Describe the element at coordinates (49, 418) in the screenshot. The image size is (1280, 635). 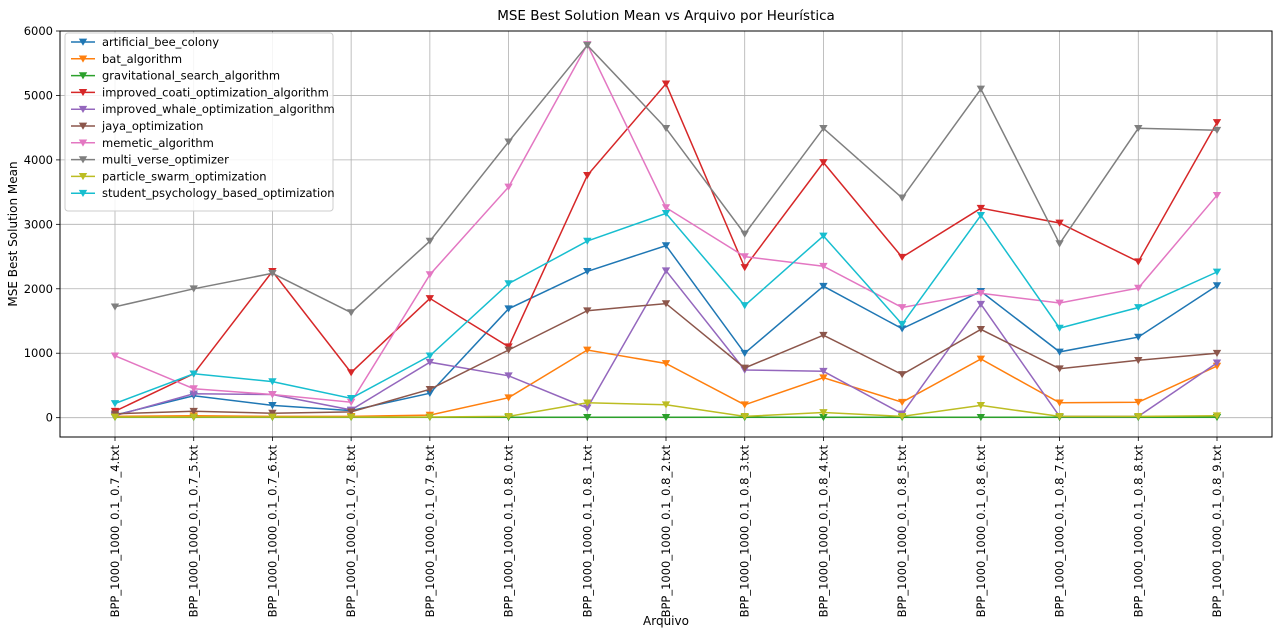
I see `y-tick-label: 0` at that location.